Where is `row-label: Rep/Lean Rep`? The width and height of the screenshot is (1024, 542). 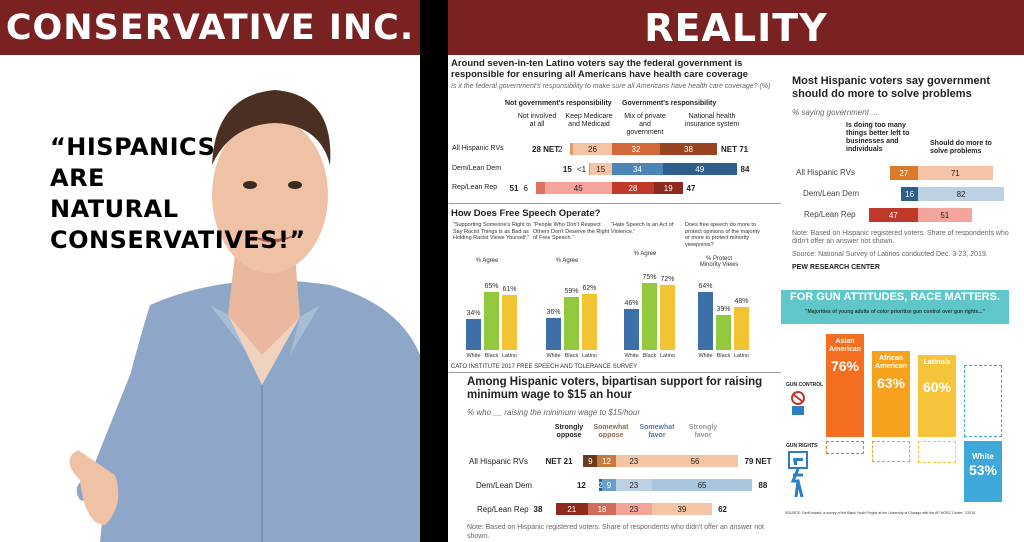 row-label: Rep/Lean Rep is located at coordinates (830, 214).